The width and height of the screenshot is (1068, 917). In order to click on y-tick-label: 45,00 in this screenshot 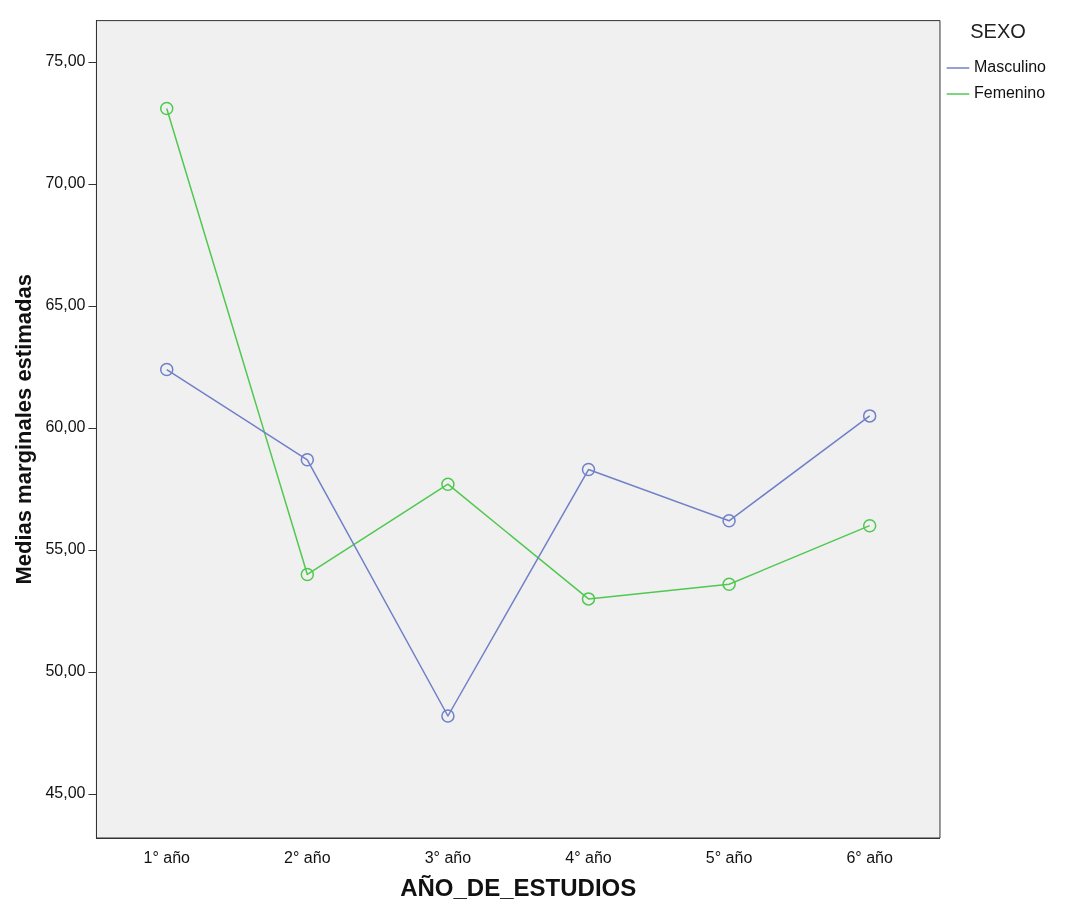, I will do `click(65, 793)`.